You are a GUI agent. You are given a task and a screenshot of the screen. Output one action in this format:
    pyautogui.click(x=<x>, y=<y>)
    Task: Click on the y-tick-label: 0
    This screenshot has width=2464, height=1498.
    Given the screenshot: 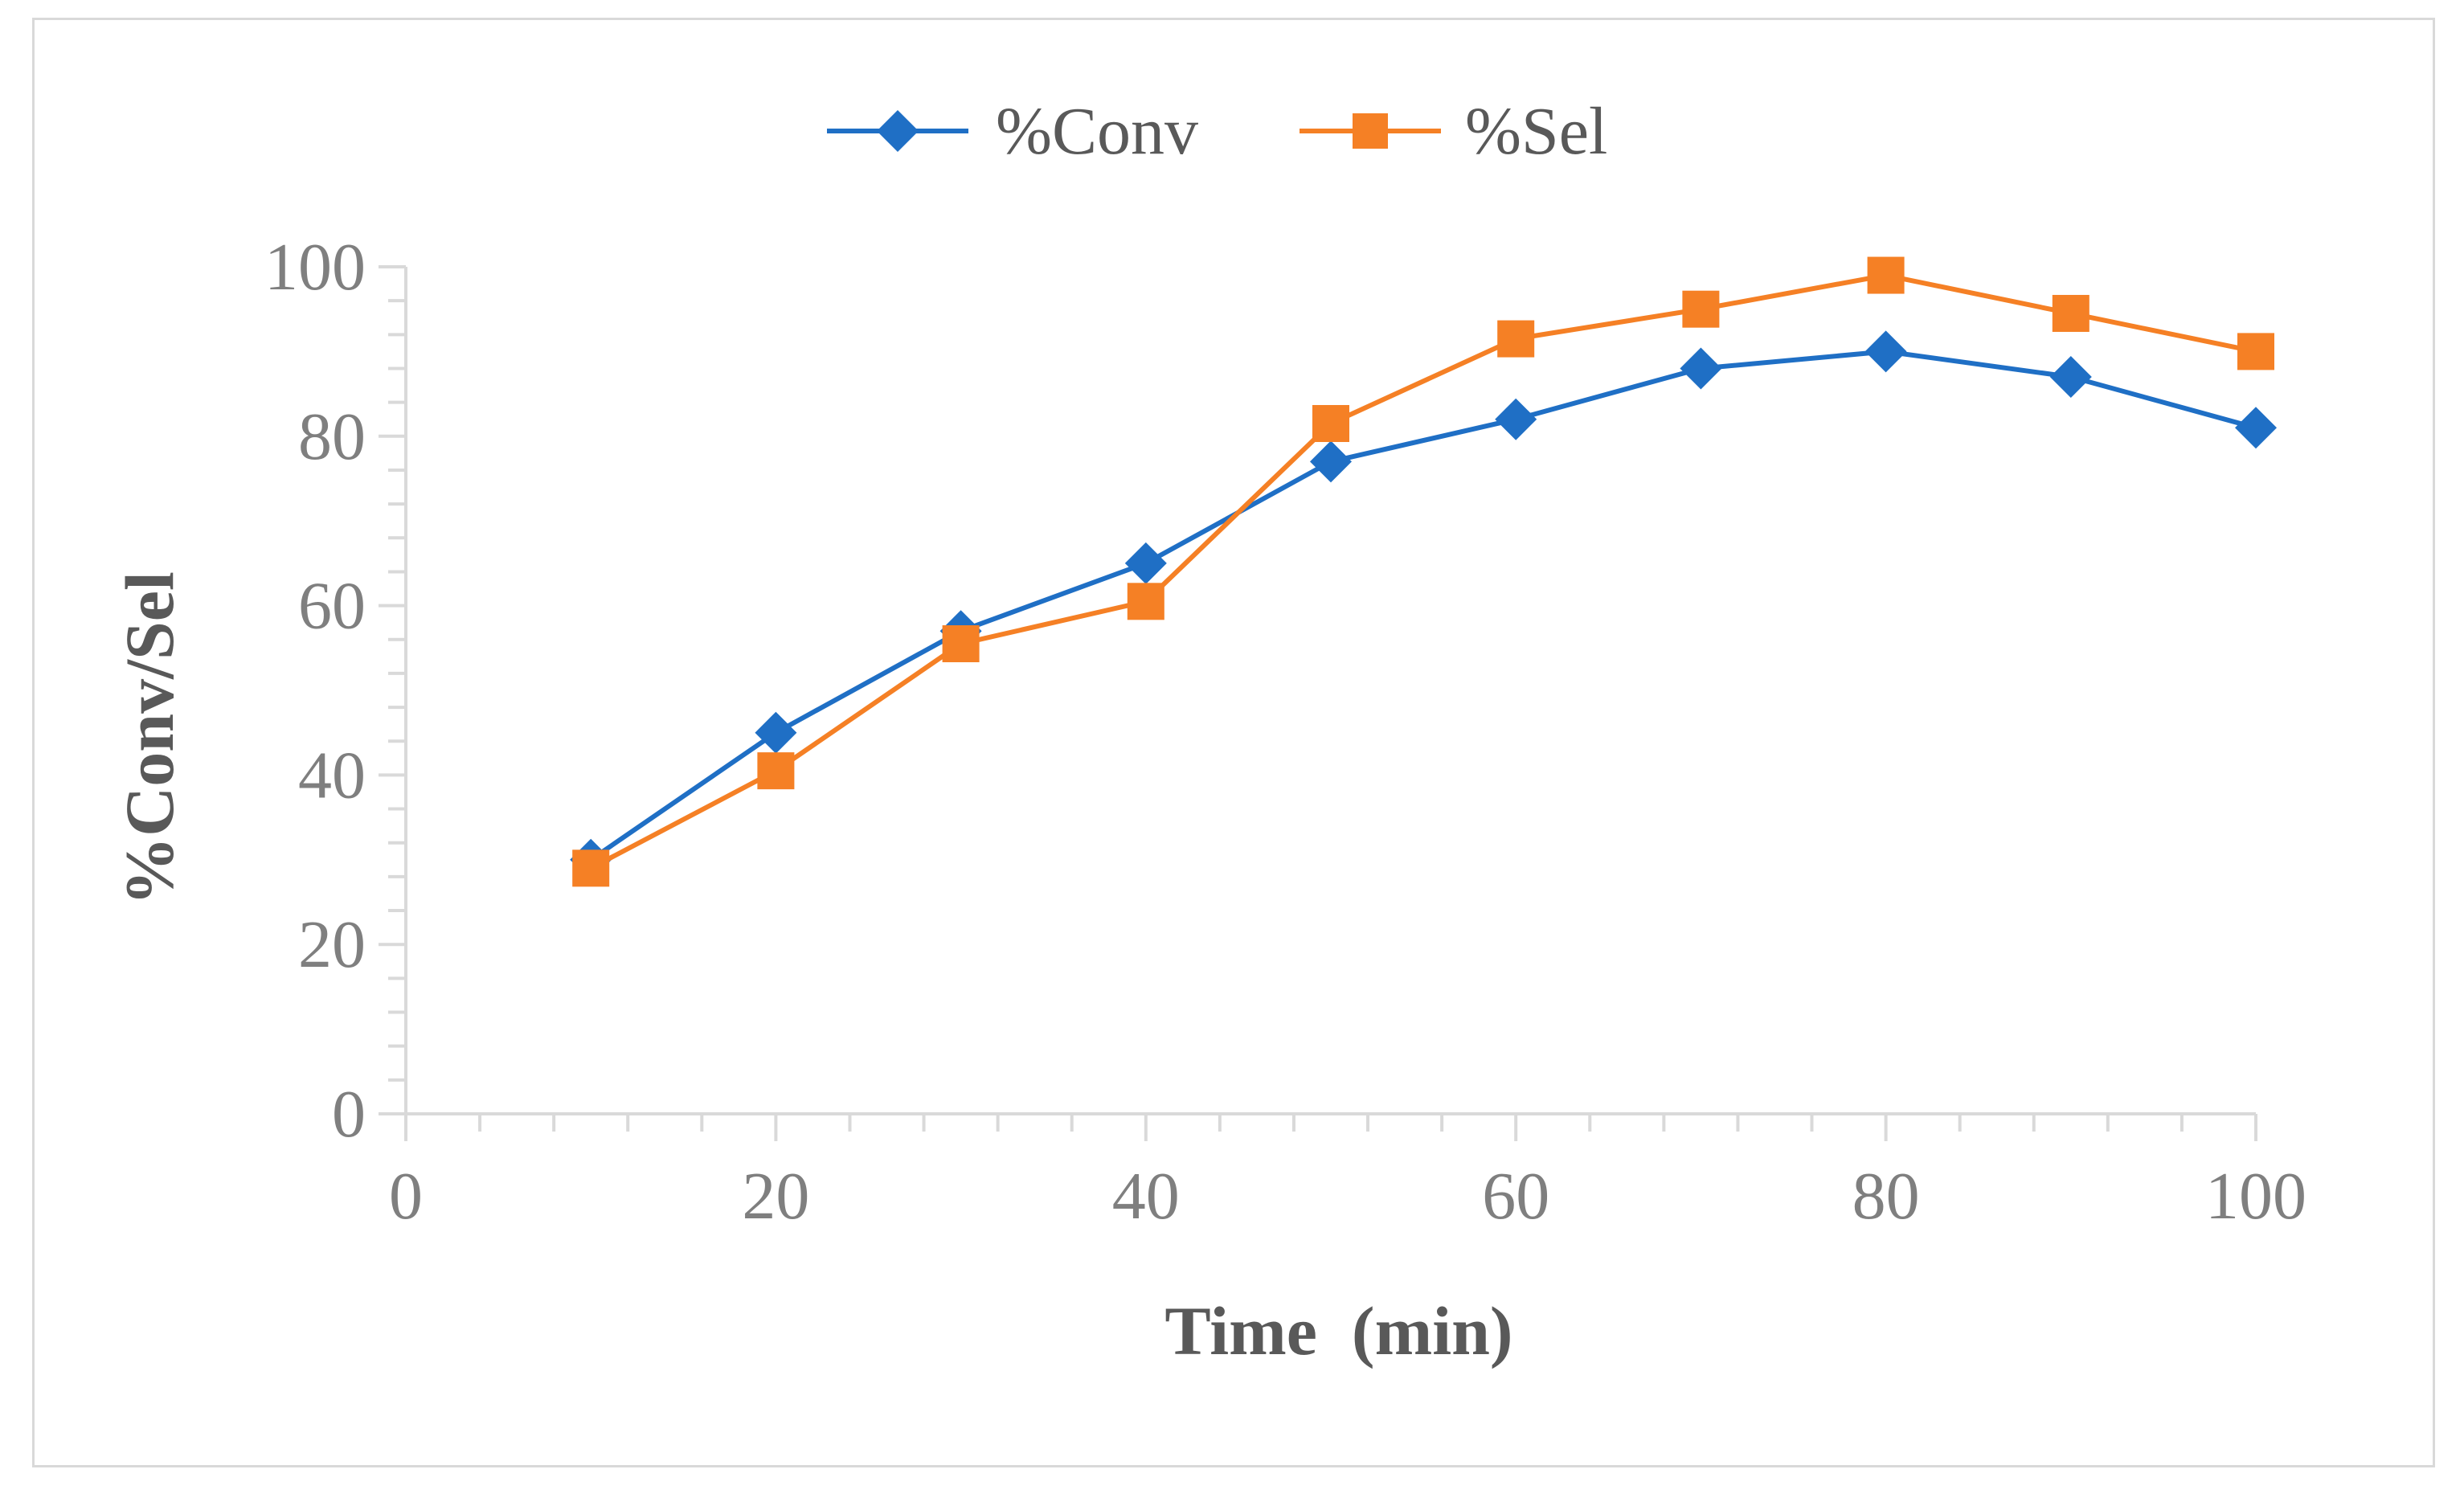 What is the action you would take?
    pyautogui.click(x=349, y=1114)
    